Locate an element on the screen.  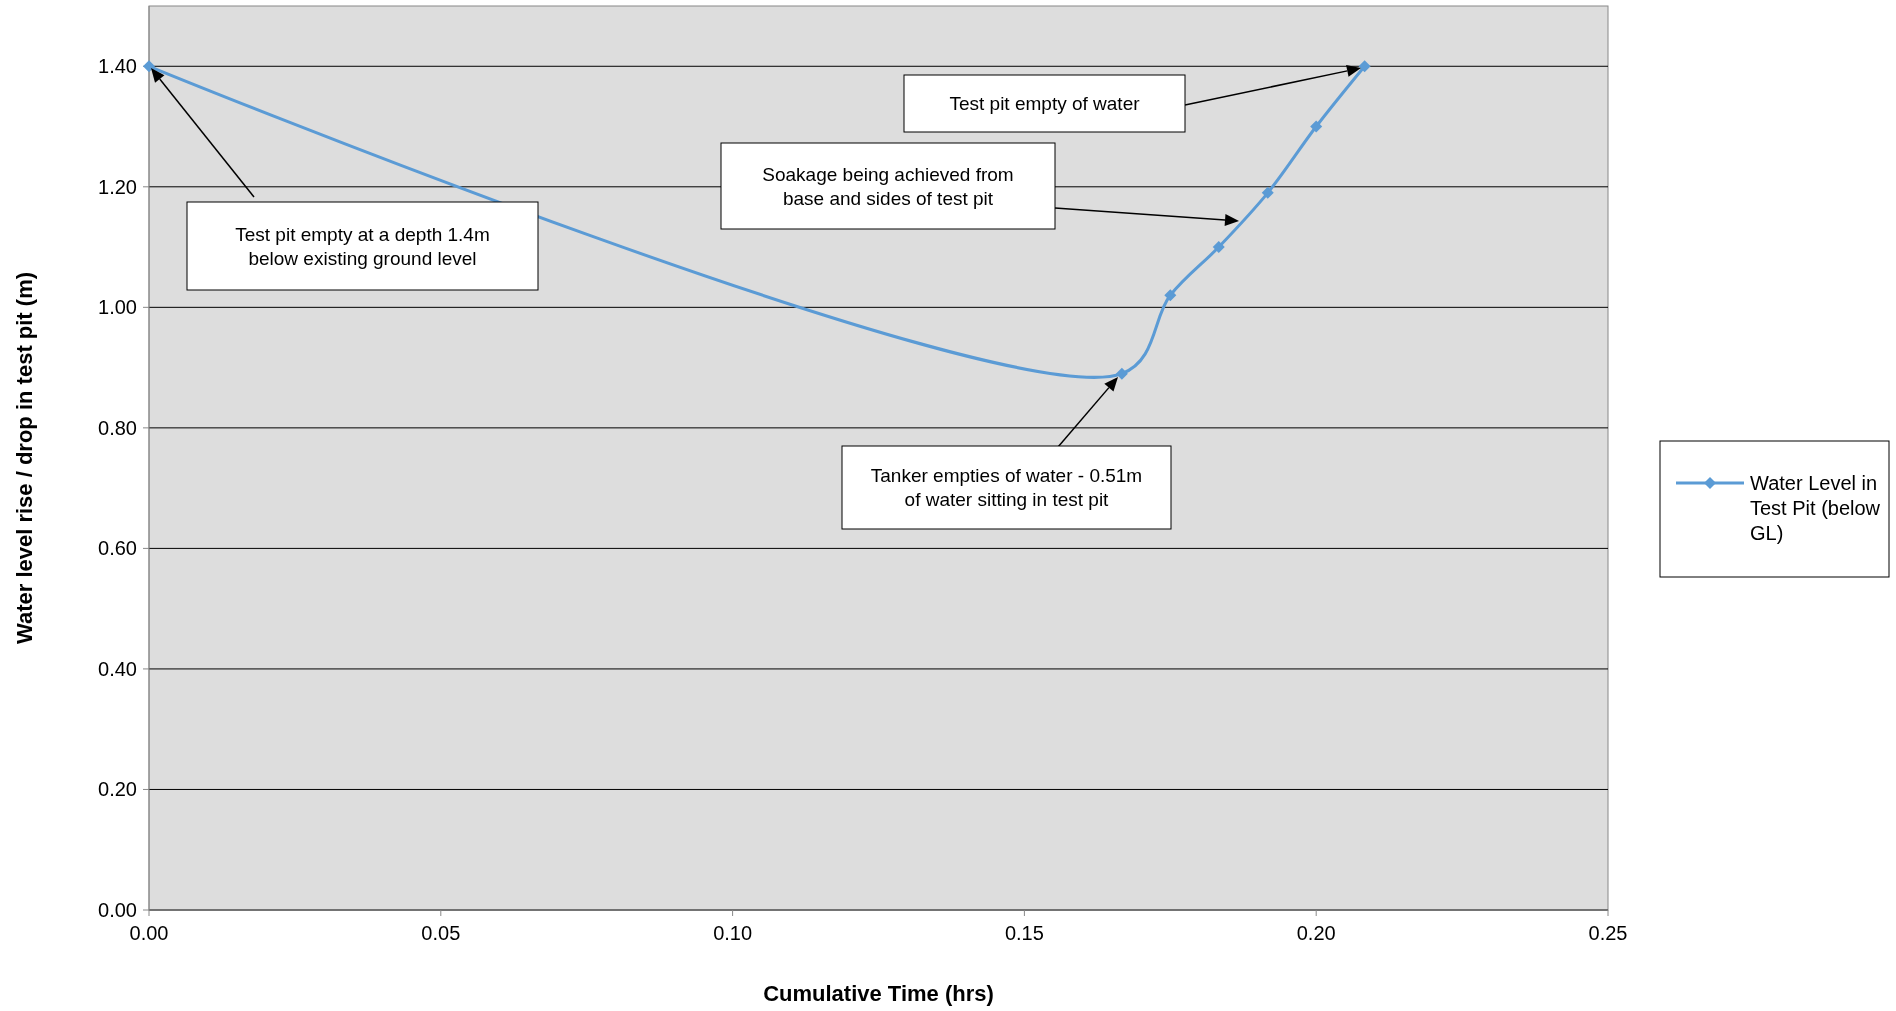
annotation: Tanker empties of water - 0.51m of water sitting in test pit is located at coordinates (1006, 488).